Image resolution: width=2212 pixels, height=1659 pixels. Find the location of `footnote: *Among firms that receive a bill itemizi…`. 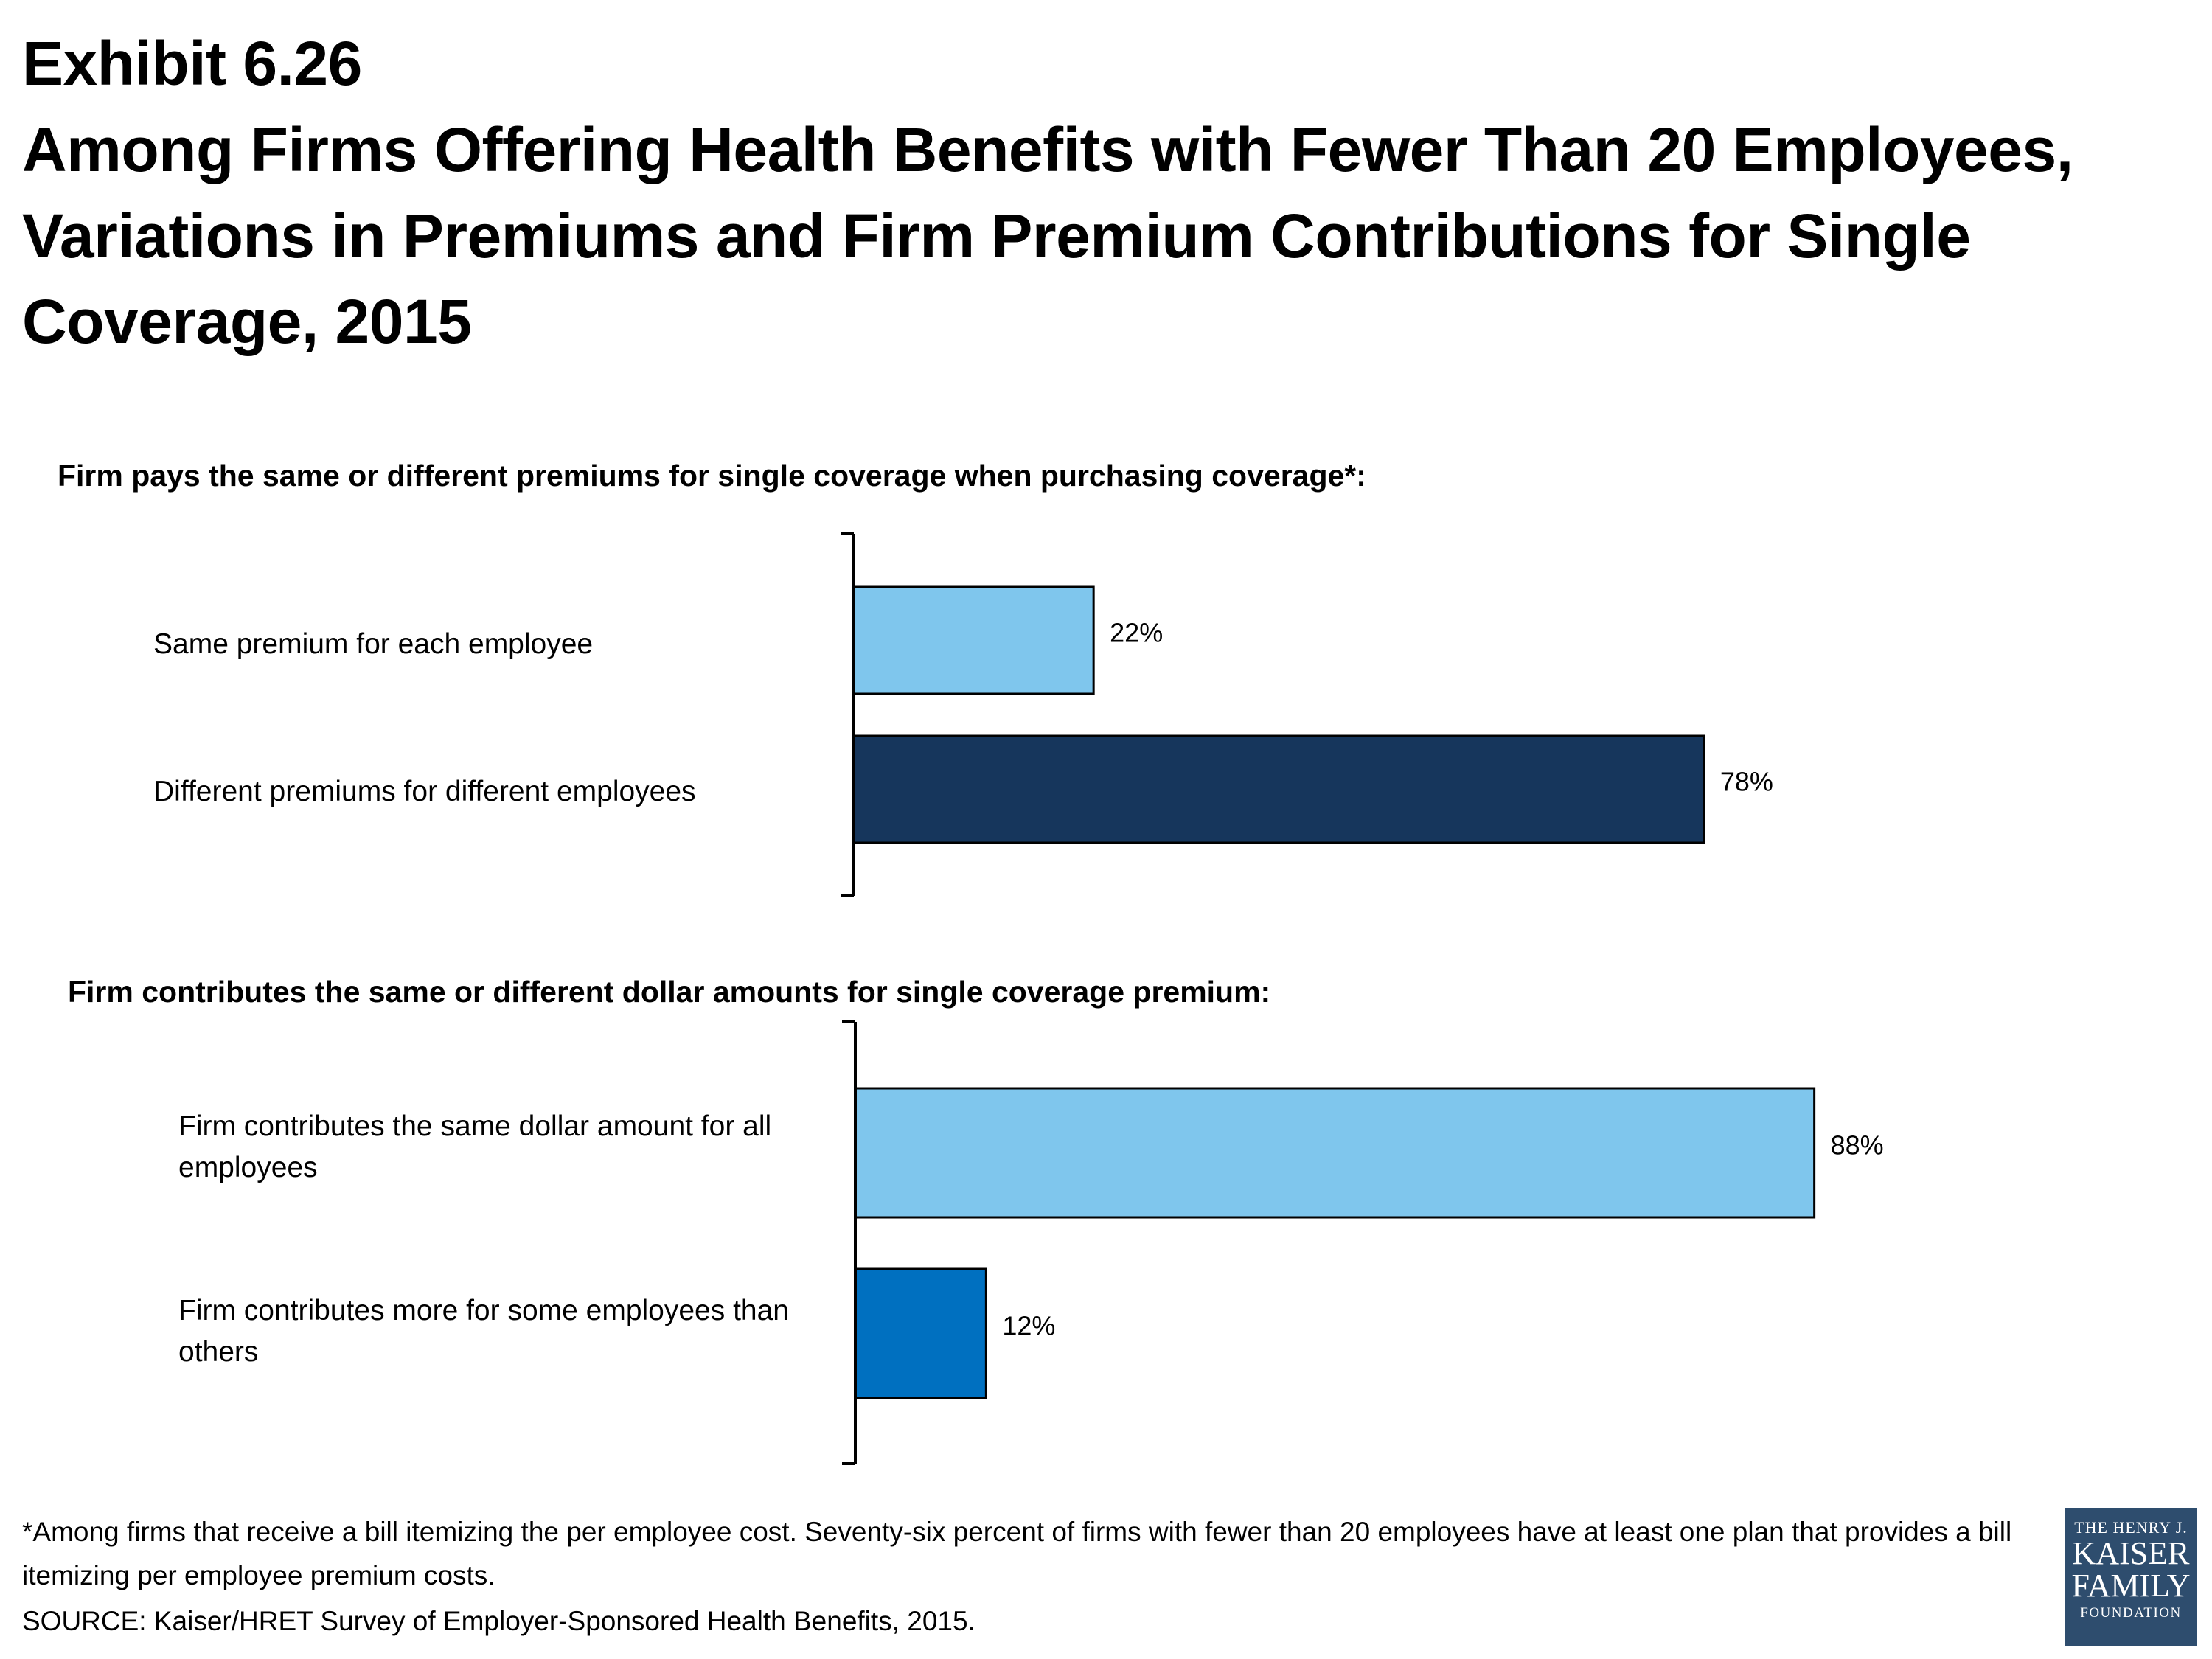

footnote: *Among firms that receive a bill itemizi… is located at coordinates (1017, 1554).